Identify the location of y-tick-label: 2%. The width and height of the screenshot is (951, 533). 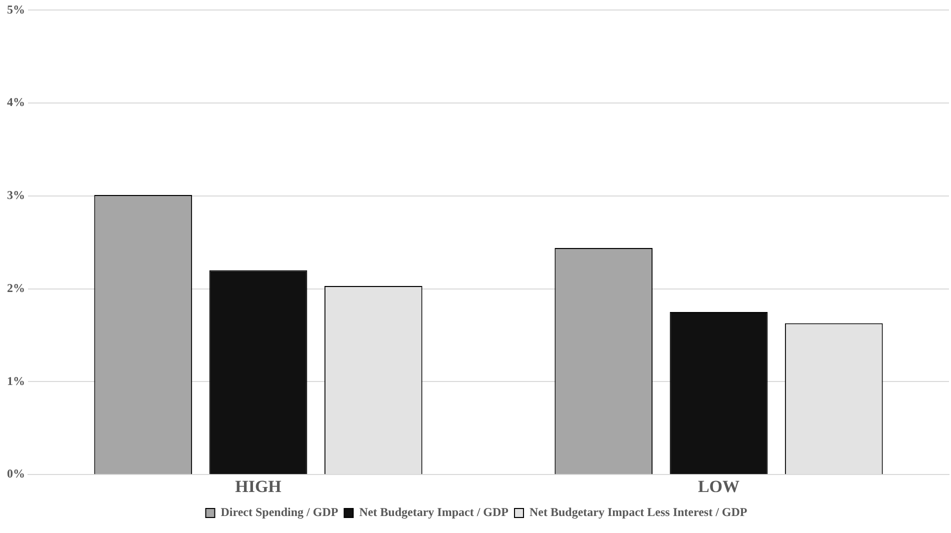
(16, 287).